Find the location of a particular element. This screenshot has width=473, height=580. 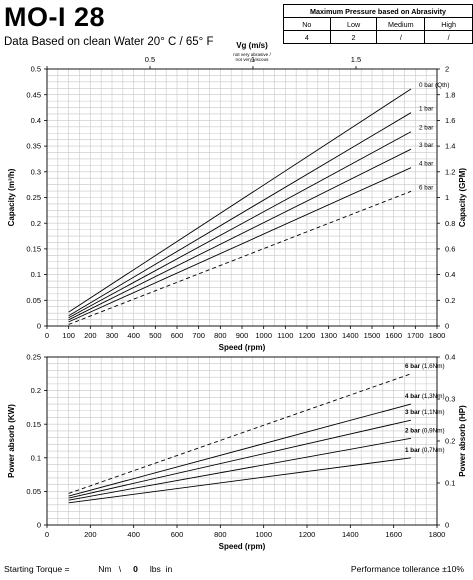

x-tick-label: 1200 is located at coordinates (307, 534).